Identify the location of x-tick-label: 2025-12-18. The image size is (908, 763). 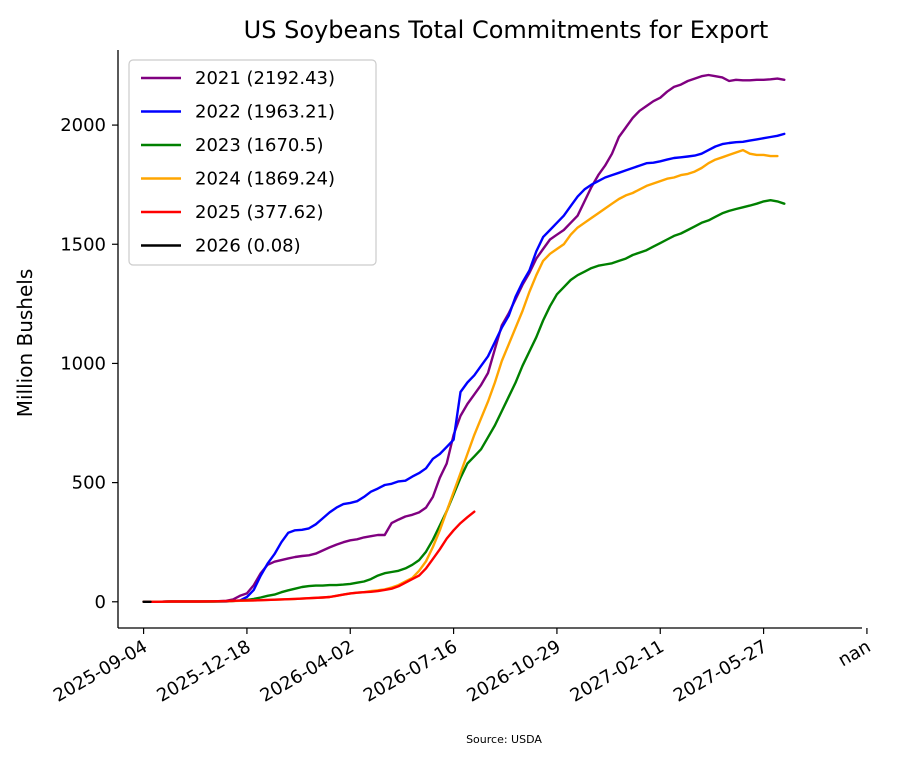
(203, 671).